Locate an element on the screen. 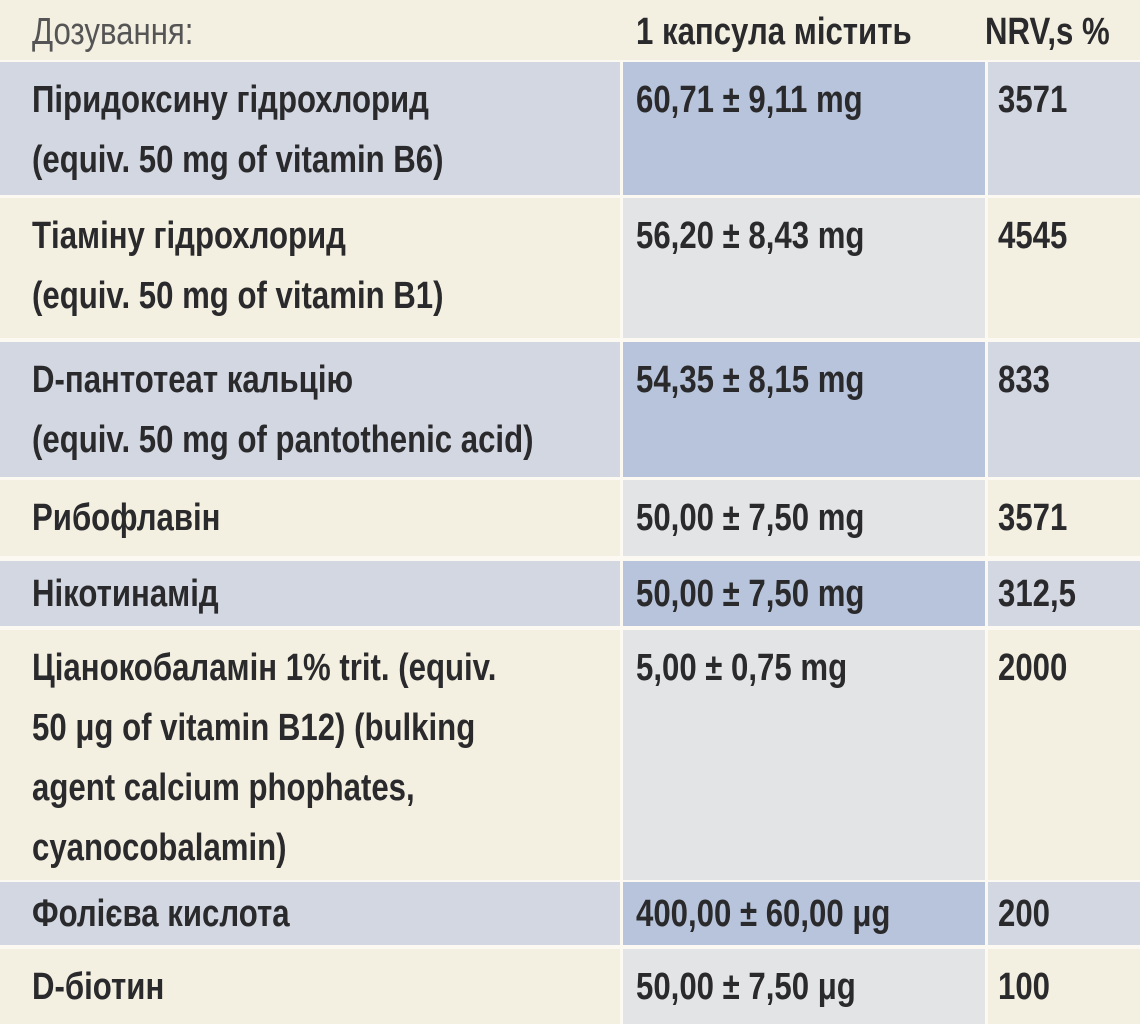 This screenshot has height=1024, width=1140. nrv: 4545 is located at coordinates (1033, 236).